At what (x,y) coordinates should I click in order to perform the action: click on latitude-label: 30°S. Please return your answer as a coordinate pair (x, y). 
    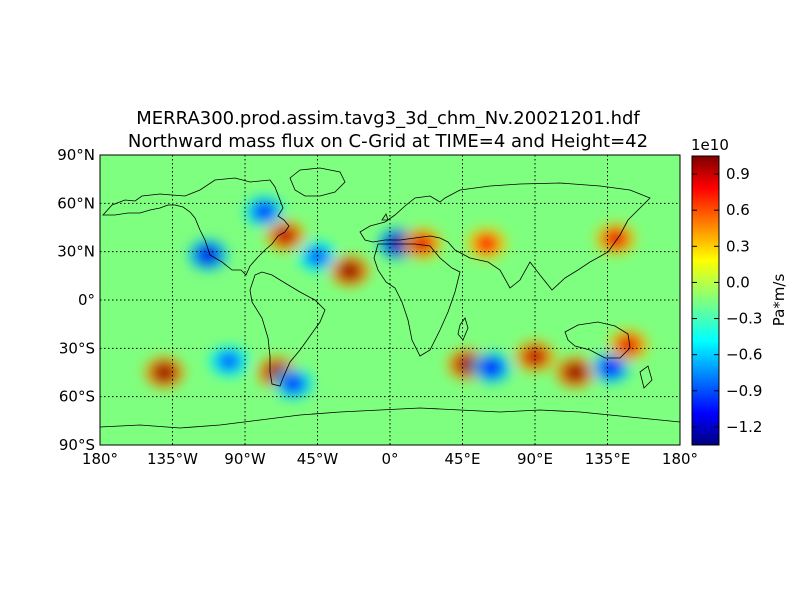
    Looking at the image, I should click on (77, 348).